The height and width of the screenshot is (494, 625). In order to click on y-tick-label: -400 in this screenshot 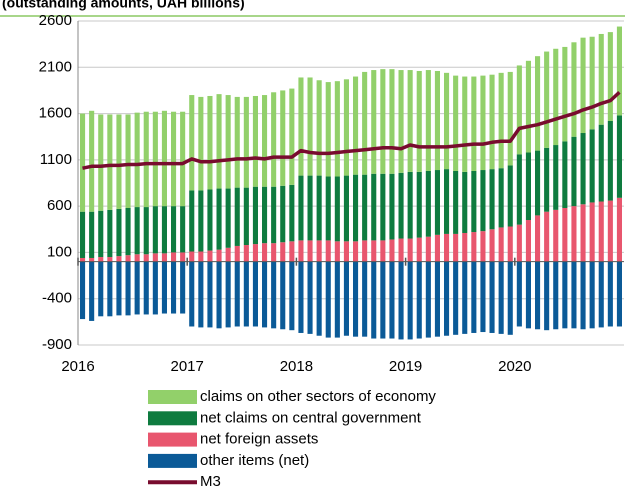, I will do `click(57, 298)`.